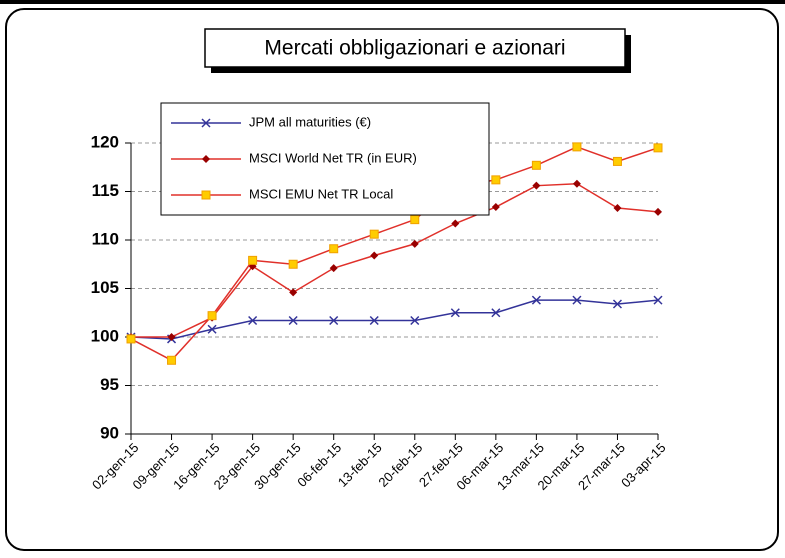  I want to click on y-tick-label: 100, so click(105, 335).